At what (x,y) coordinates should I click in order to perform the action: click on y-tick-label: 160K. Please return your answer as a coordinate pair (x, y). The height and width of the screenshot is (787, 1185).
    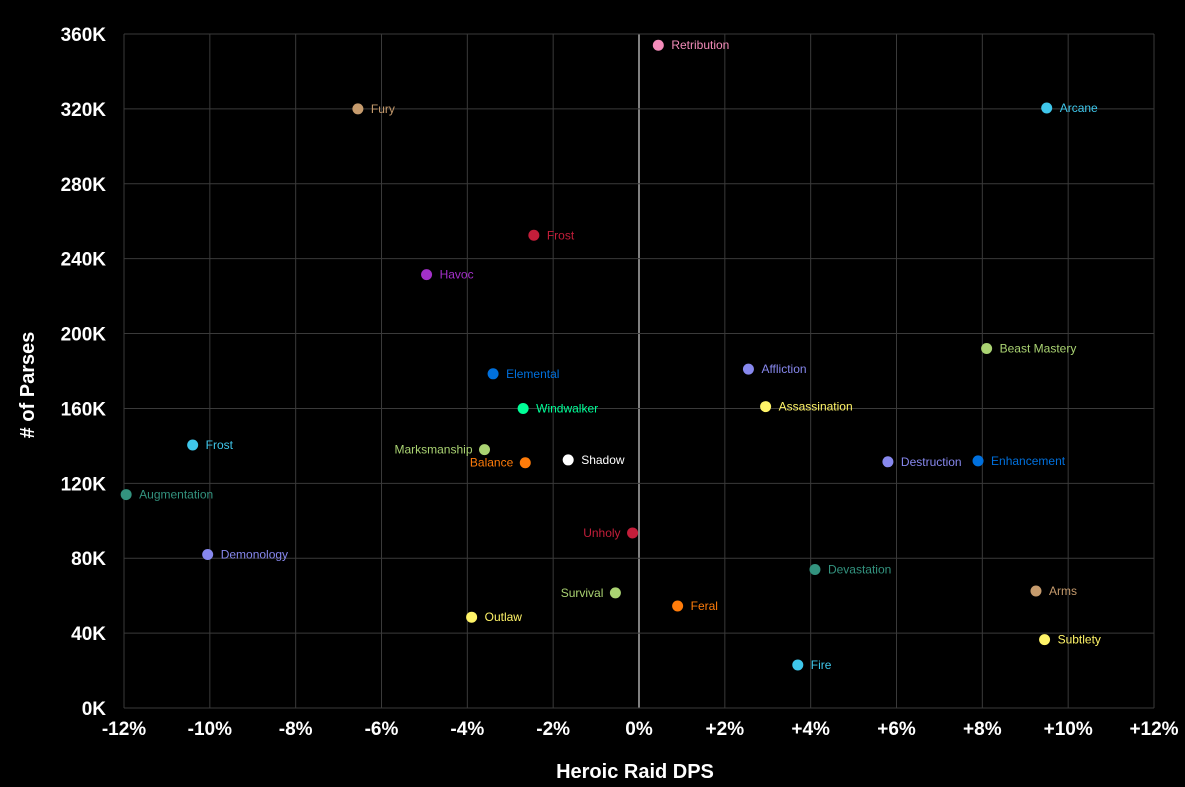
    Looking at the image, I should click on (84, 409).